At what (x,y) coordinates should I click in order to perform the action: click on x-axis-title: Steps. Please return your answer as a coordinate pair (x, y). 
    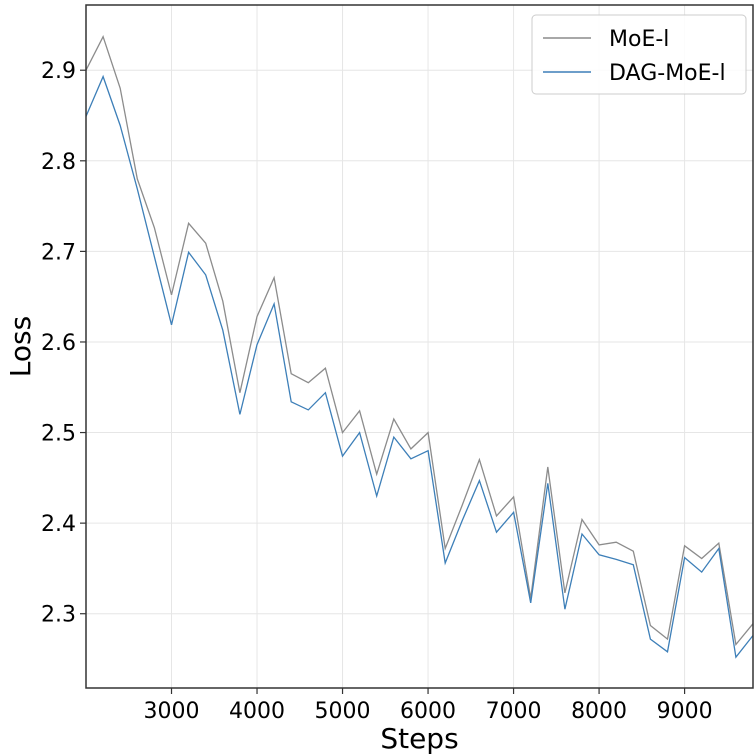
    Looking at the image, I should click on (419, 738).